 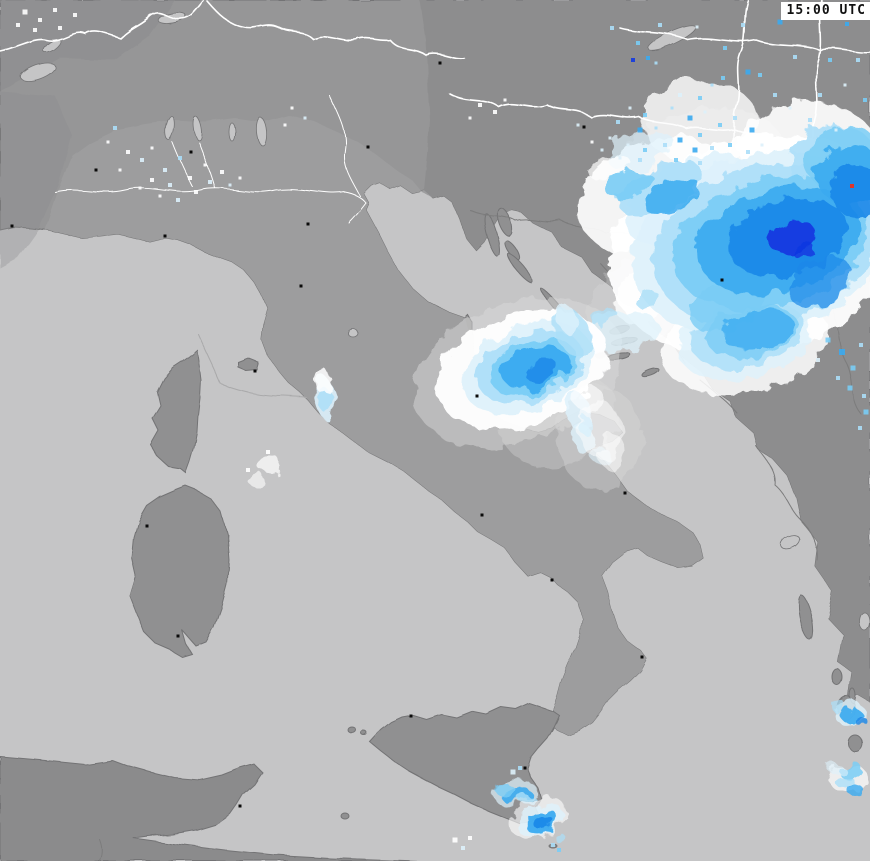 I want to click on extreme-marker-layer, so click(x=852, y=186).